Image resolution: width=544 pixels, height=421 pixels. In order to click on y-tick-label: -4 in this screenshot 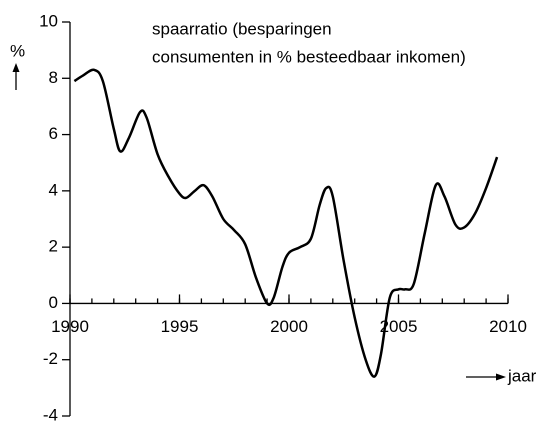, I will do `click(50, 413)`.